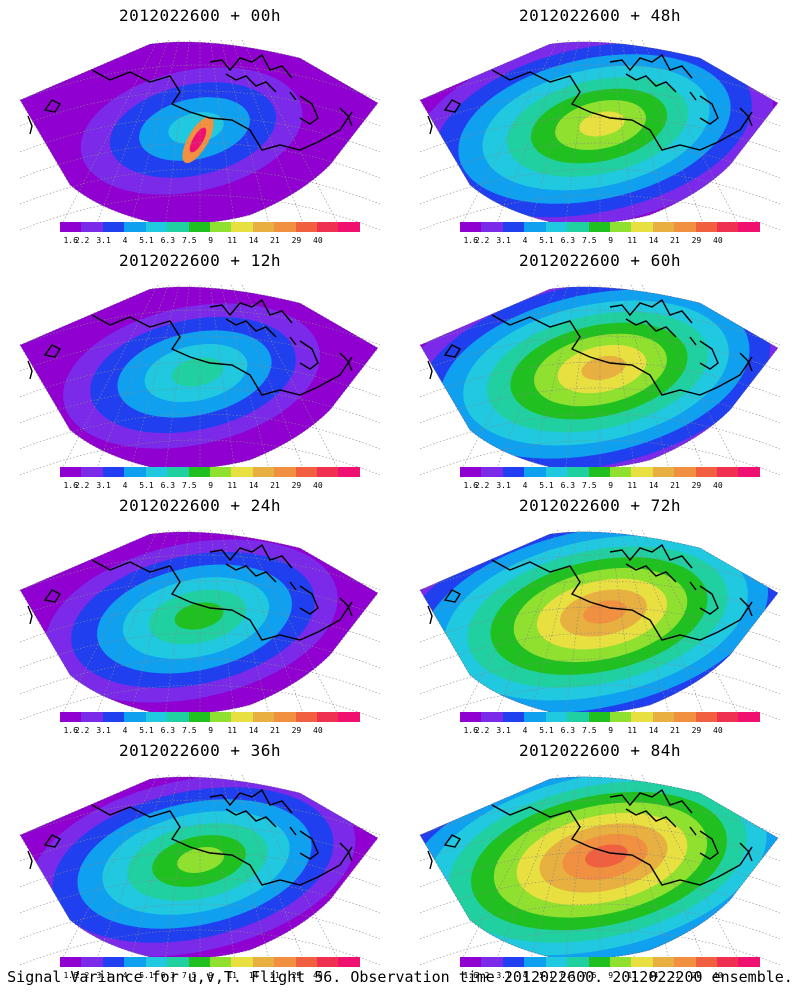 This screenshot has width=800, height=1000. What do you see at coordinates (470, 730) in the screenshot?
I see `colorbar-tick-label: 1.6` at bounding box center [470, 730].